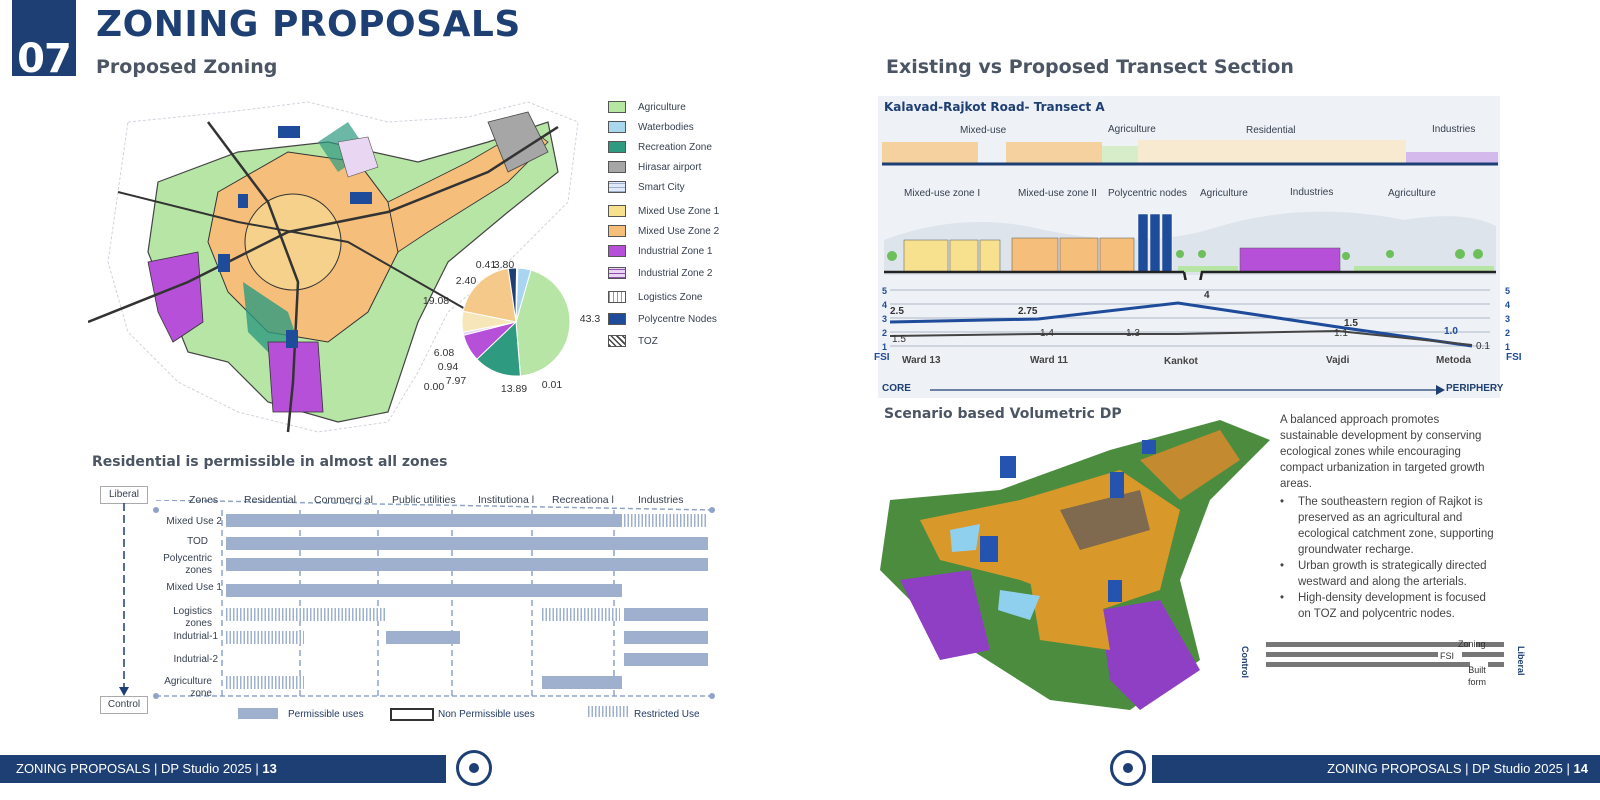 The image size is (1600, 800). Describe the element at coordinates (660, 273) in the screenshot. I see `legend-industrial-2: Industrial Zone 2` at that location.